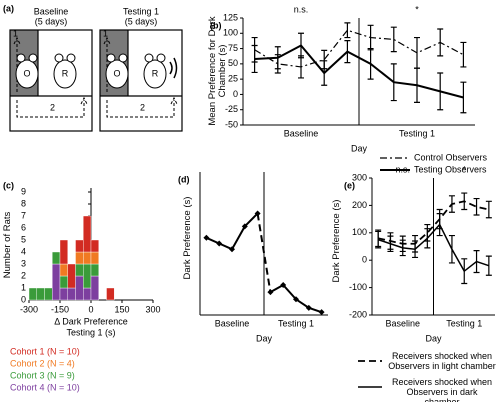 The width and height of the screenshot is (500, 402). Describe the element at coordinates (7, 245) in the screenshot. I see `y-axis-title: Number of Rats` at that location.